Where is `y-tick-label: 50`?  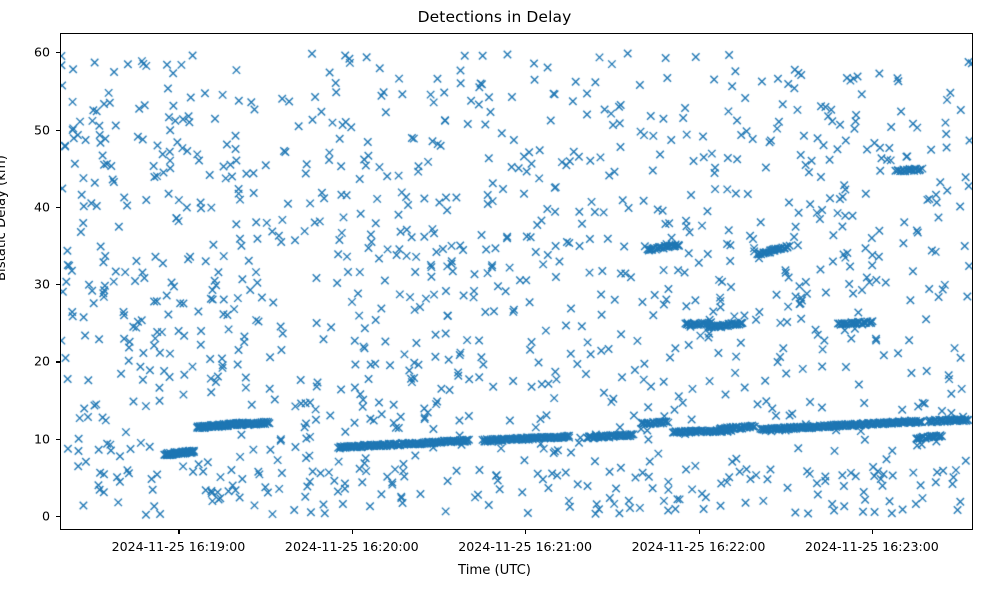
y-tick-label: 50 is located at coordinates (41, 130).